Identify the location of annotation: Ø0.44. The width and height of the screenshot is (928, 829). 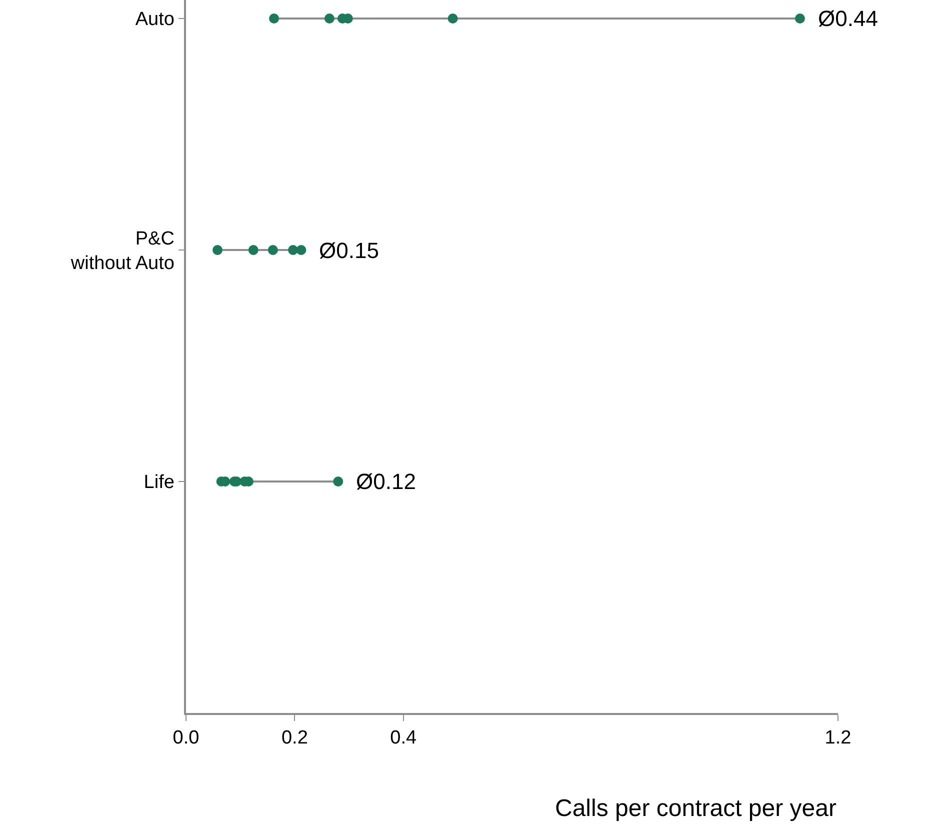
(848, 18).